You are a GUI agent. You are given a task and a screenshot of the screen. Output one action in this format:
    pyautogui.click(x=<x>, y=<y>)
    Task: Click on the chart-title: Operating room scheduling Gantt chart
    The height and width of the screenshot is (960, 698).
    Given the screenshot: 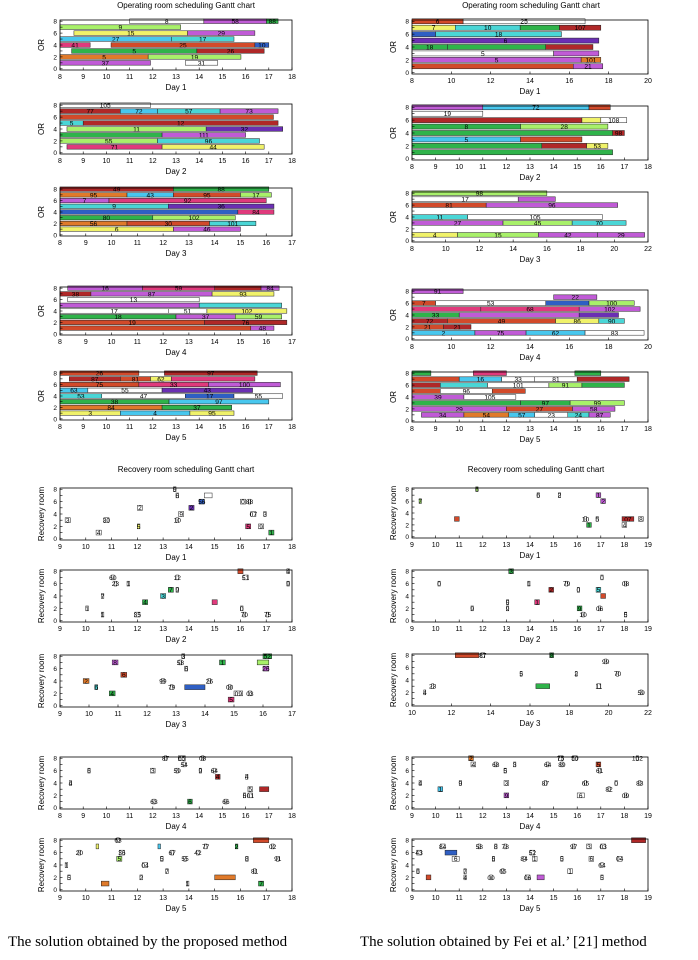 What is the action you would take?
    pyautogui.click(x=186, y=5)
    